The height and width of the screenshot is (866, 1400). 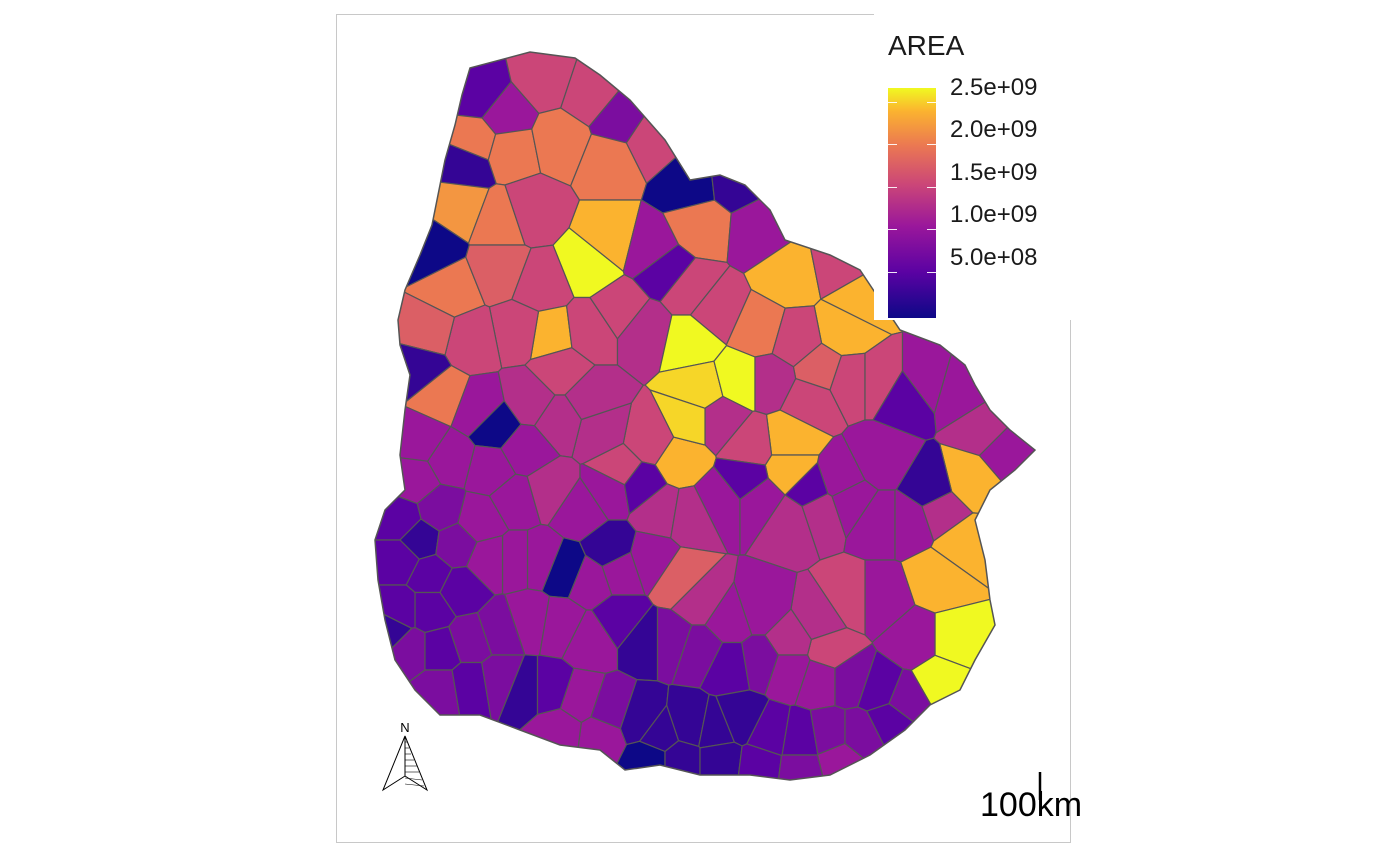 I want to click on legend-title: AREA, so click(x=926, y=45).